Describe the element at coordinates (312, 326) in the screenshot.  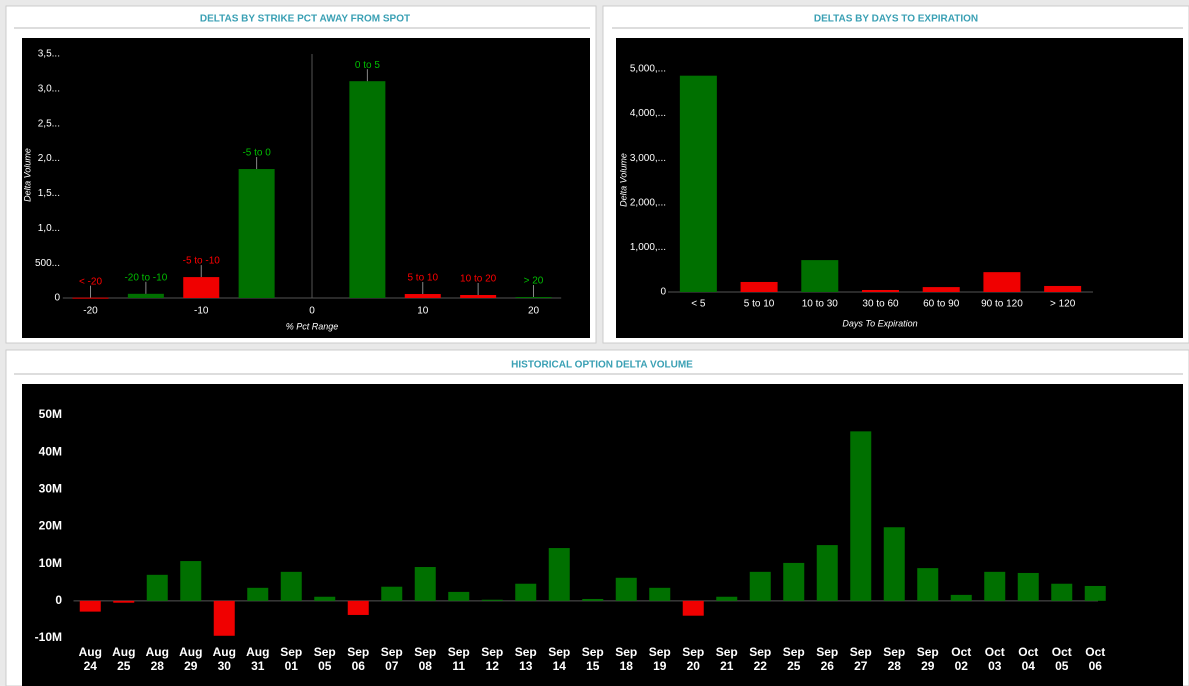
I see `x-axis-label: % Pct Range` at that location.